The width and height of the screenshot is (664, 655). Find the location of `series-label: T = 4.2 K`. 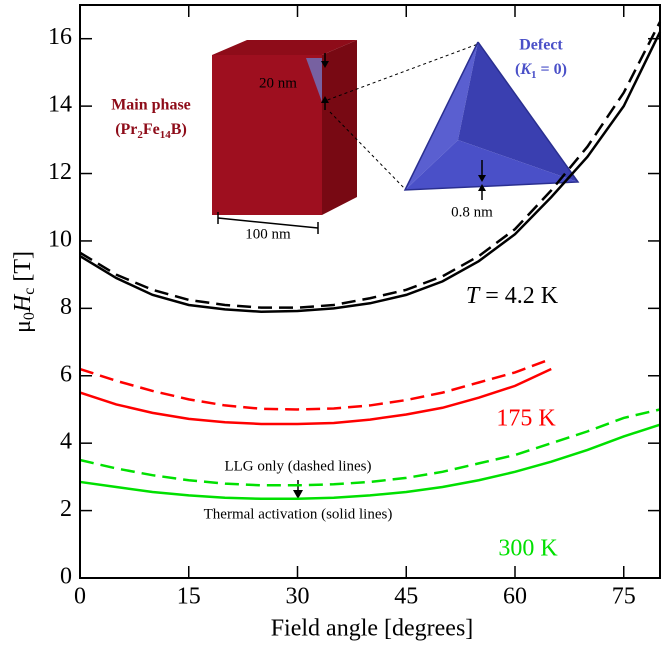

series-label: T = 4.2 K is located at coordinates (512, 296).